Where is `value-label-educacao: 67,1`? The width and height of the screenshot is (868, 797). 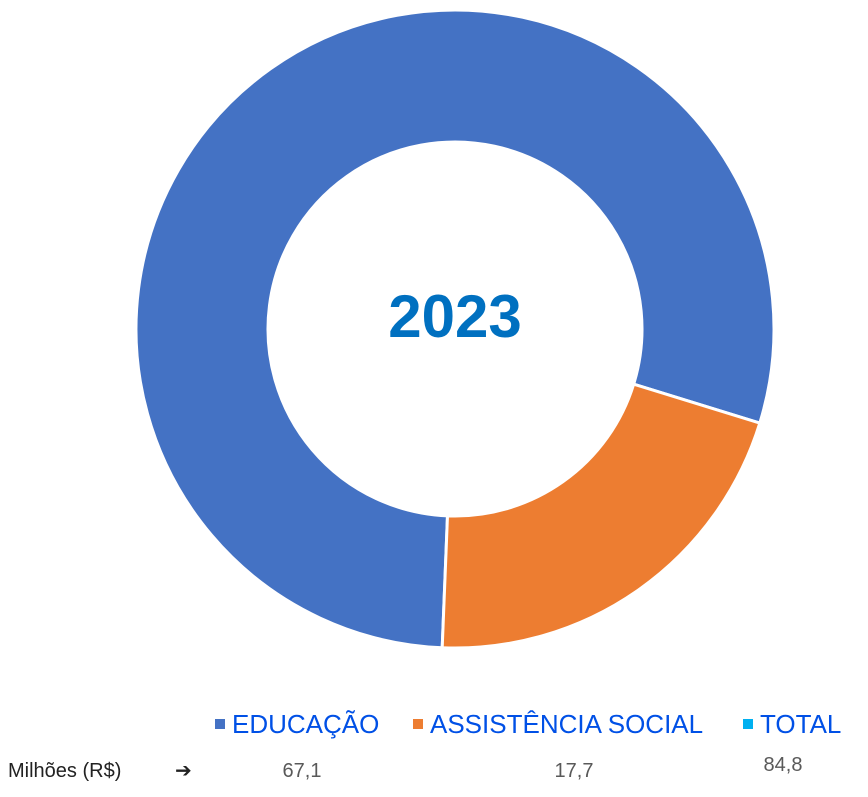 value-label-educacao: 67,1 is located at coordinates (302, 771).